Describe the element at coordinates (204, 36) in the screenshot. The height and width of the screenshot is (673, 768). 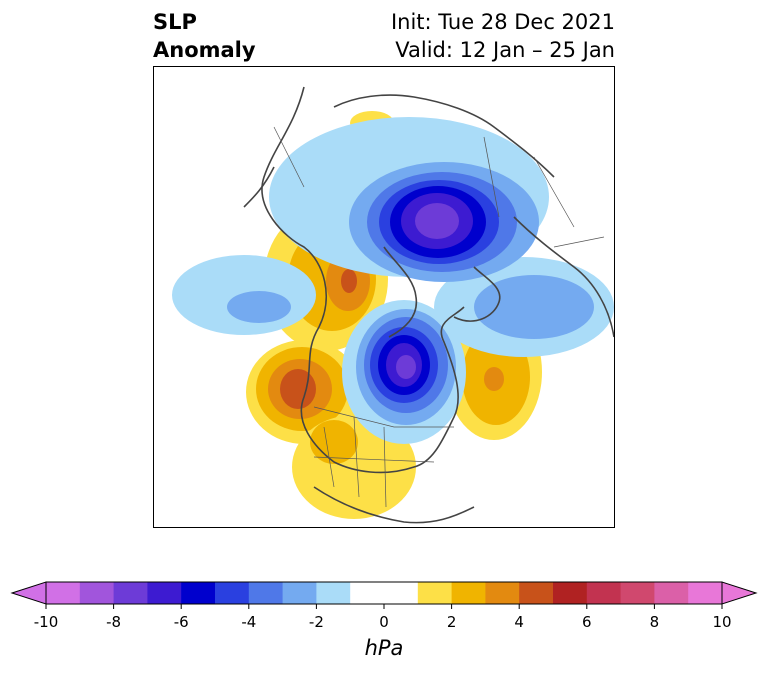
I see `map-title-left: SLP Anomaly` at that location.